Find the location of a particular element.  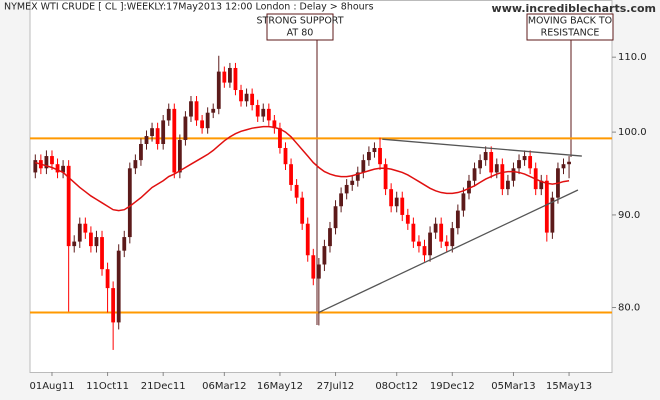

annotation-text: STRONG SUPPORT is located at coordinates (299, 21).